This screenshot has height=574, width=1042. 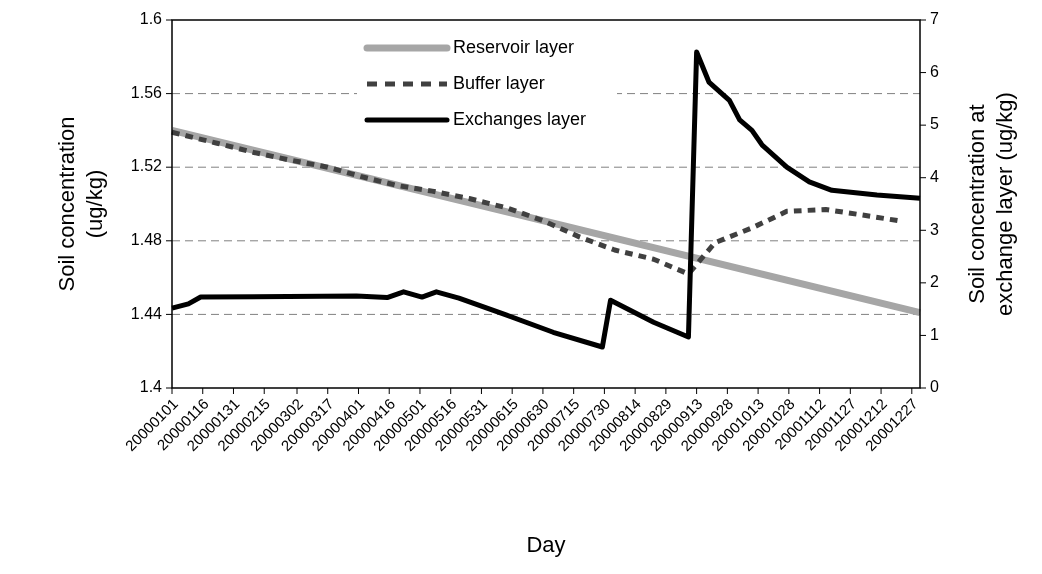 What do you see at coordinates (146, 92) in the screenshot?
I see `y-tick-label: 1.56` at bounding box center [146, 92].